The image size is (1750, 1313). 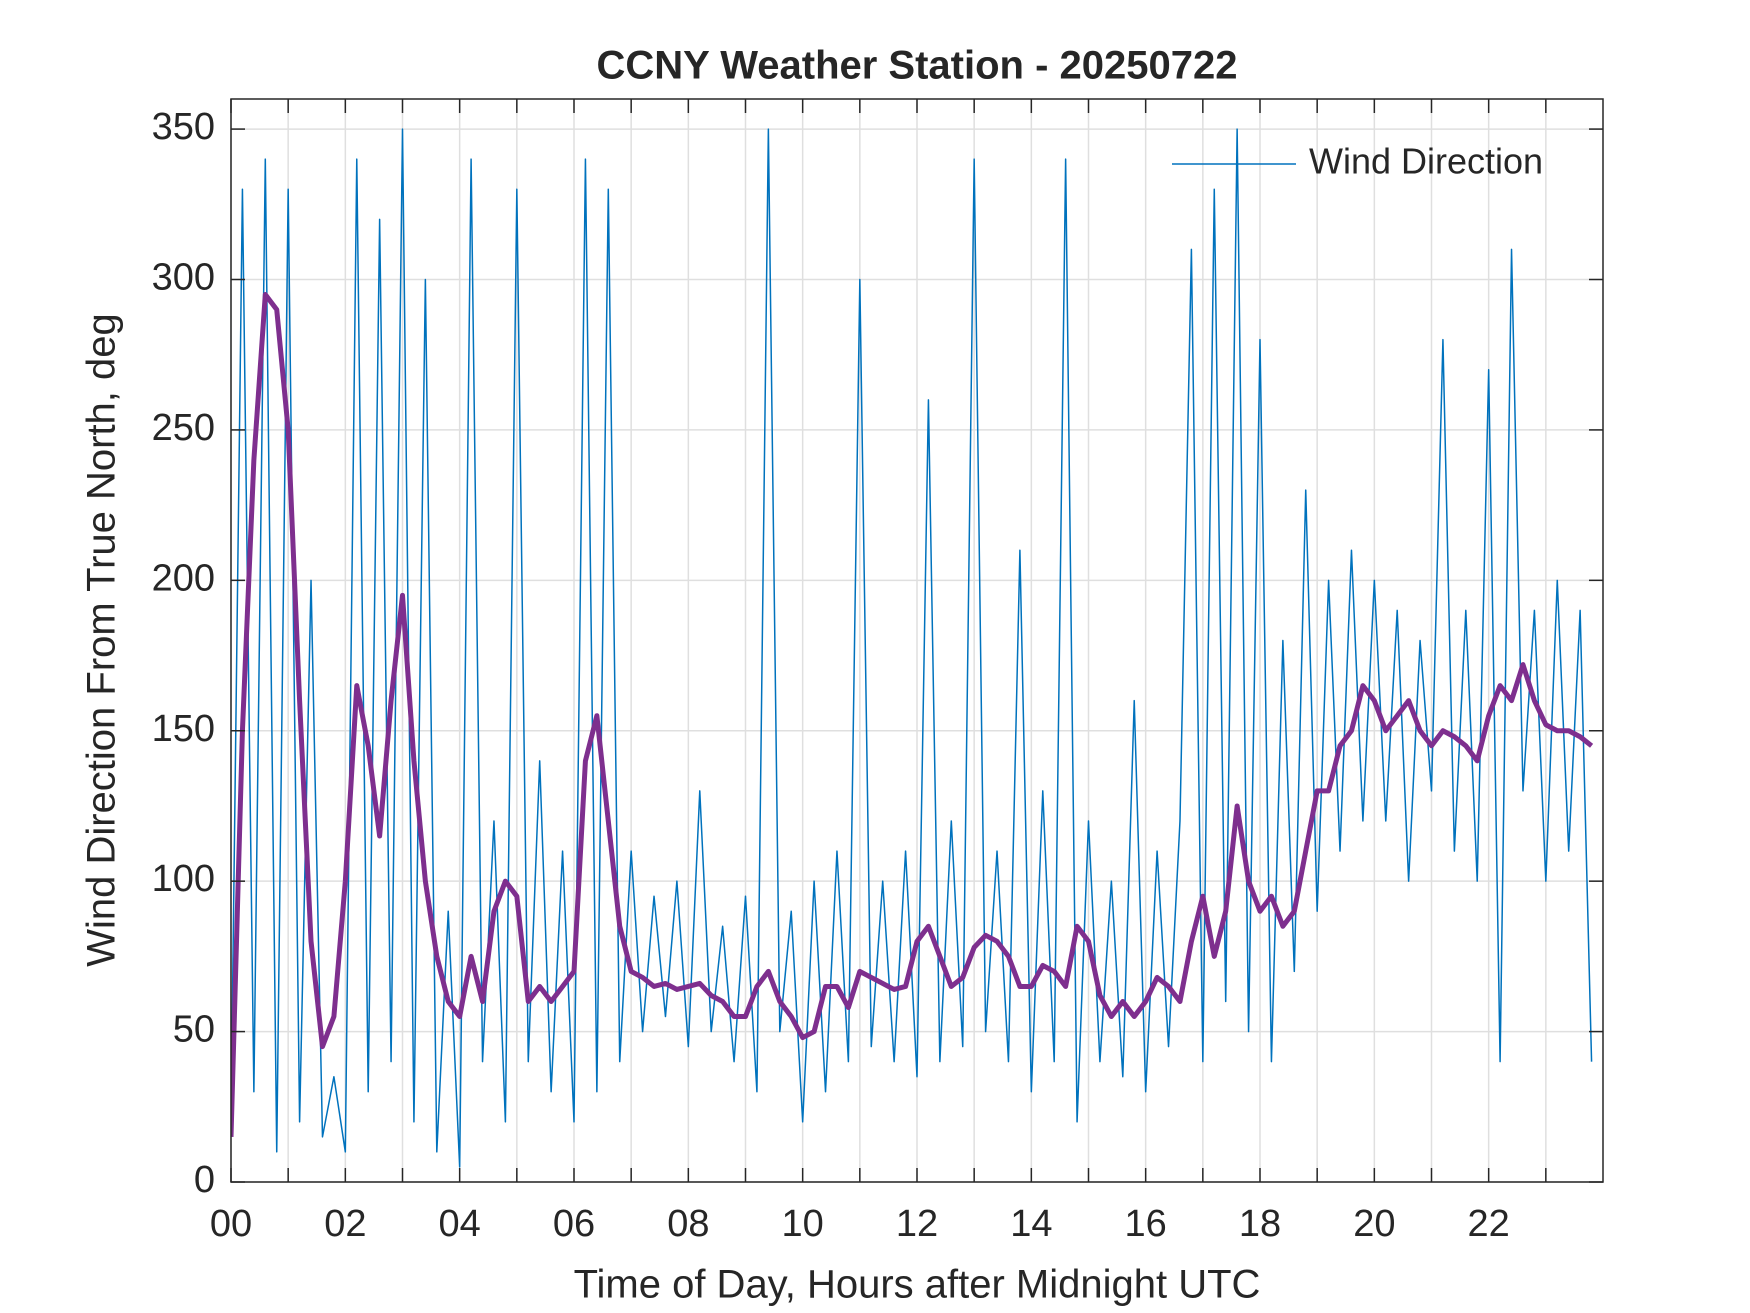 I want to click on x-tick-label: 16, so click(x=1146, y=1224).